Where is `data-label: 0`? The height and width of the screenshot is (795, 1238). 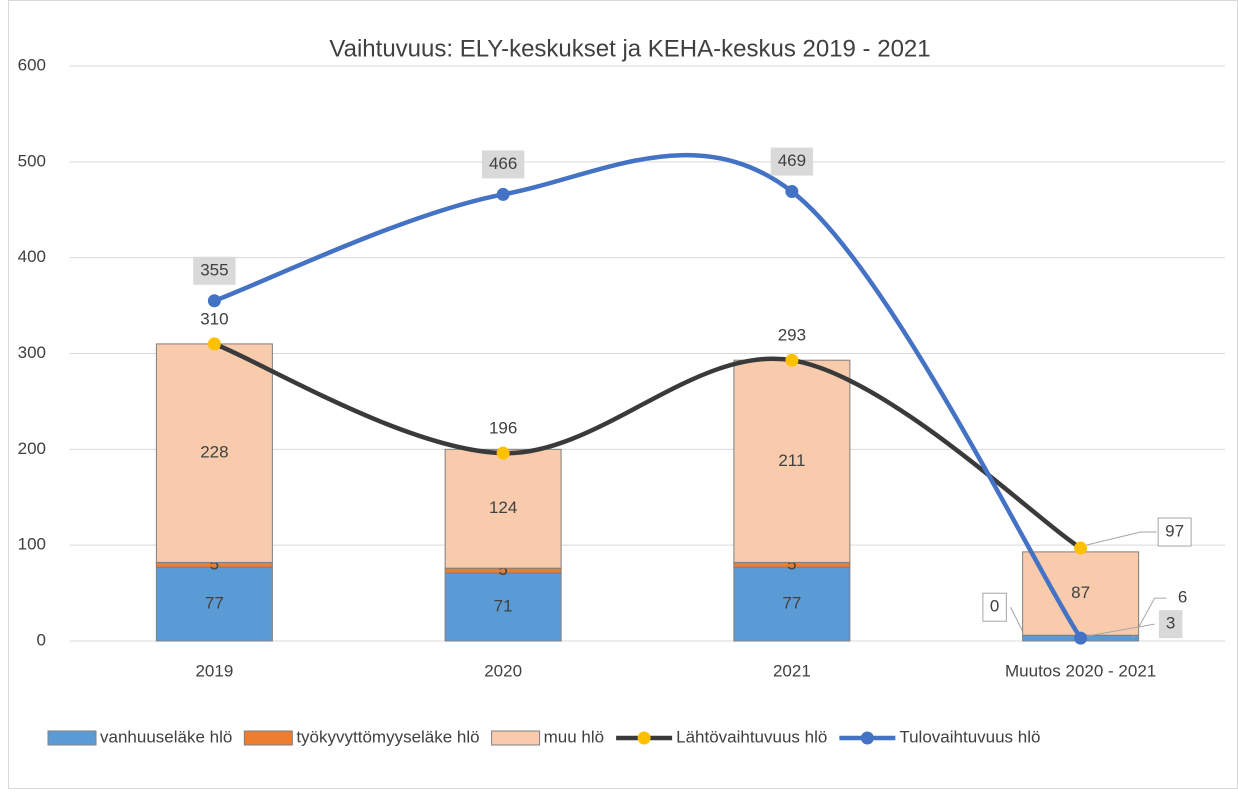 data-label: 0 is located at coordinates (994, 606).